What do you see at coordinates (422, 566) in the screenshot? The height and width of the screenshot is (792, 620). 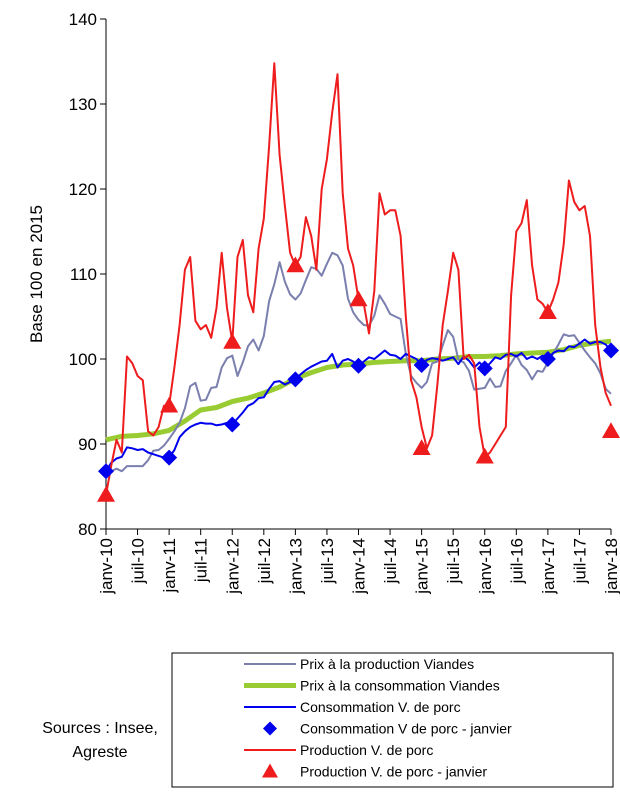 I see `x-tick-label: janv-15` at bounding box center [422, 566].